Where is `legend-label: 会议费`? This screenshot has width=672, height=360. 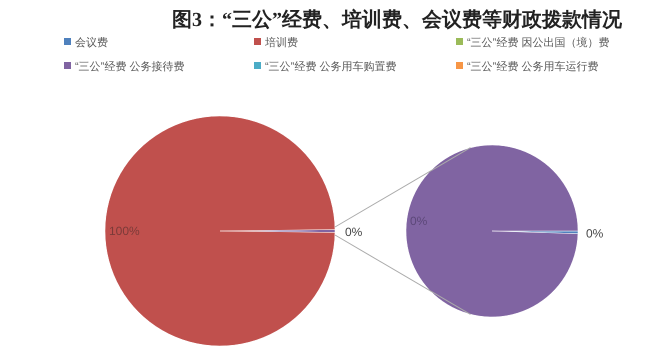
legend-label: 会议费 is located at coordinates (91, 42).